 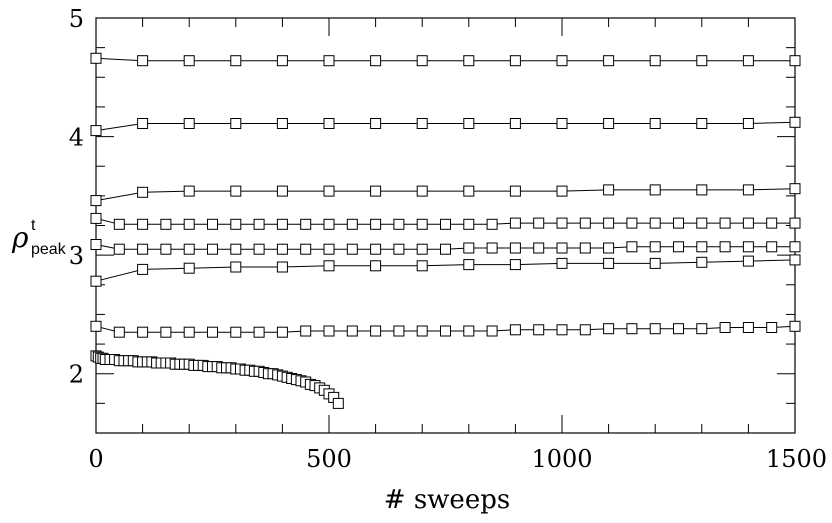 I want to click on y-tick-label: 5, so click(x=76, y=19).